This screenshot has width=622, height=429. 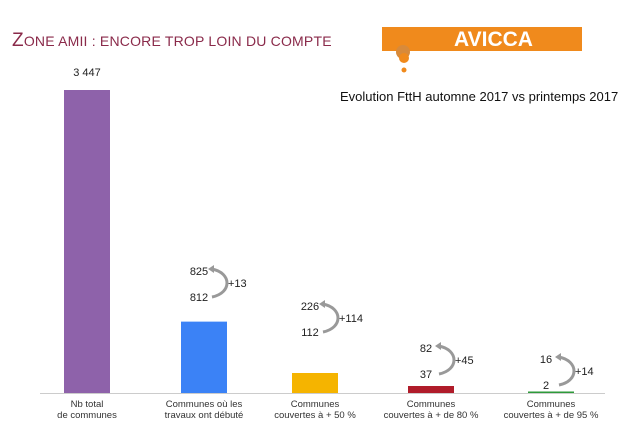 What do you see at coordinates (584, 372) in the screenshot?
I see `delta-label: +14` at bounding box center [584, 372].